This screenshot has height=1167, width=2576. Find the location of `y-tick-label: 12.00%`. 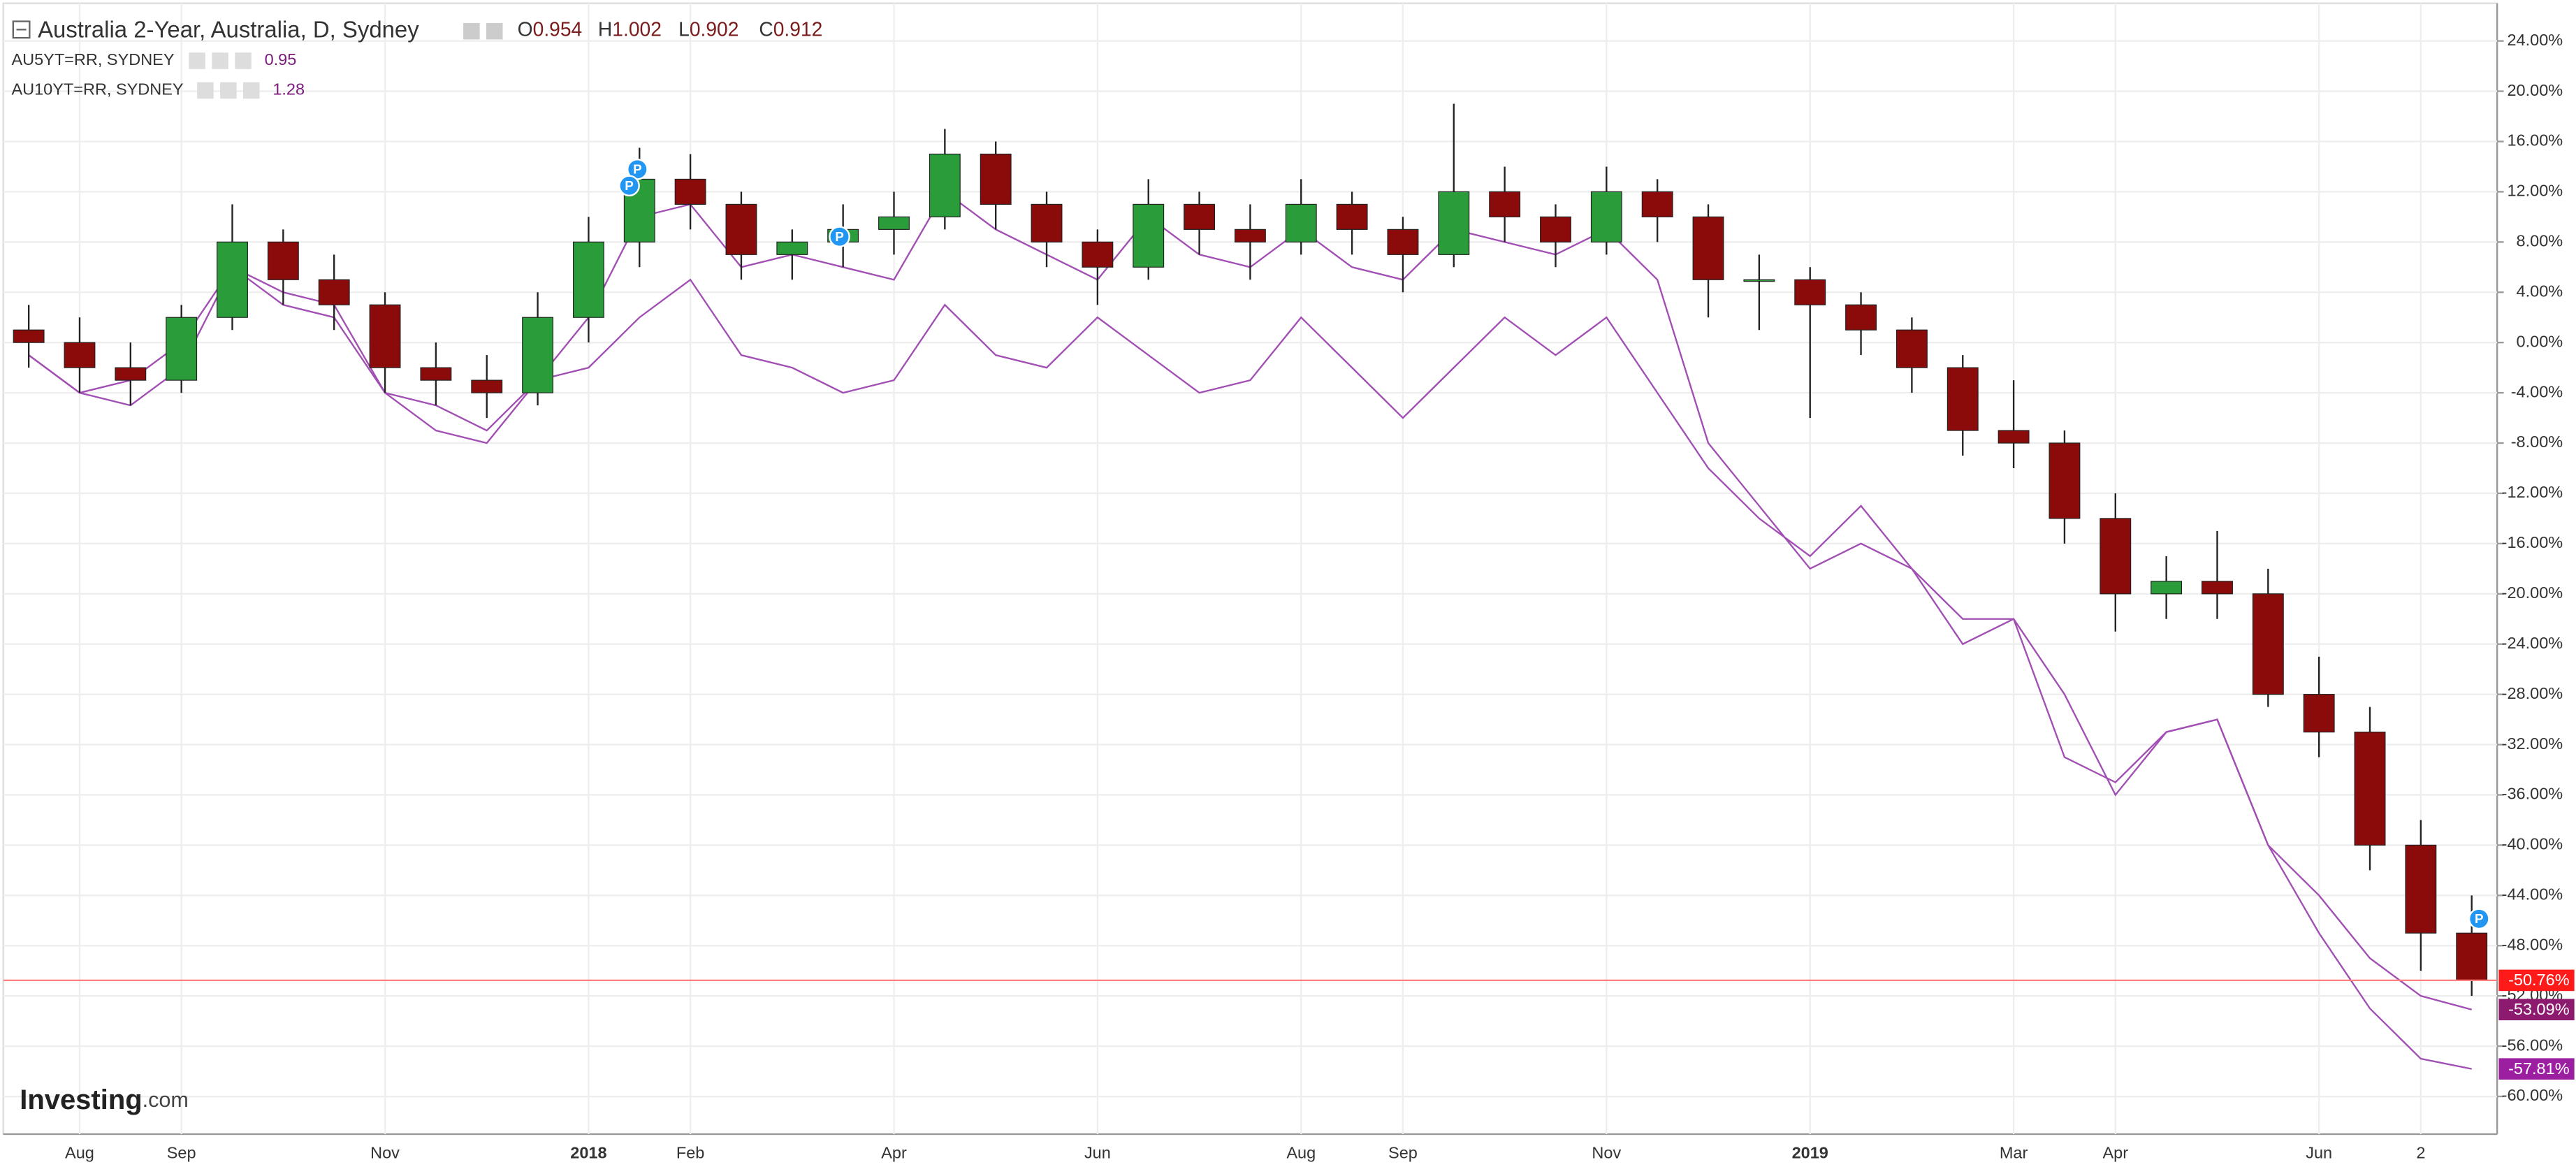

y-tick-label: 12.00% is located at coordinates (2535, 191).